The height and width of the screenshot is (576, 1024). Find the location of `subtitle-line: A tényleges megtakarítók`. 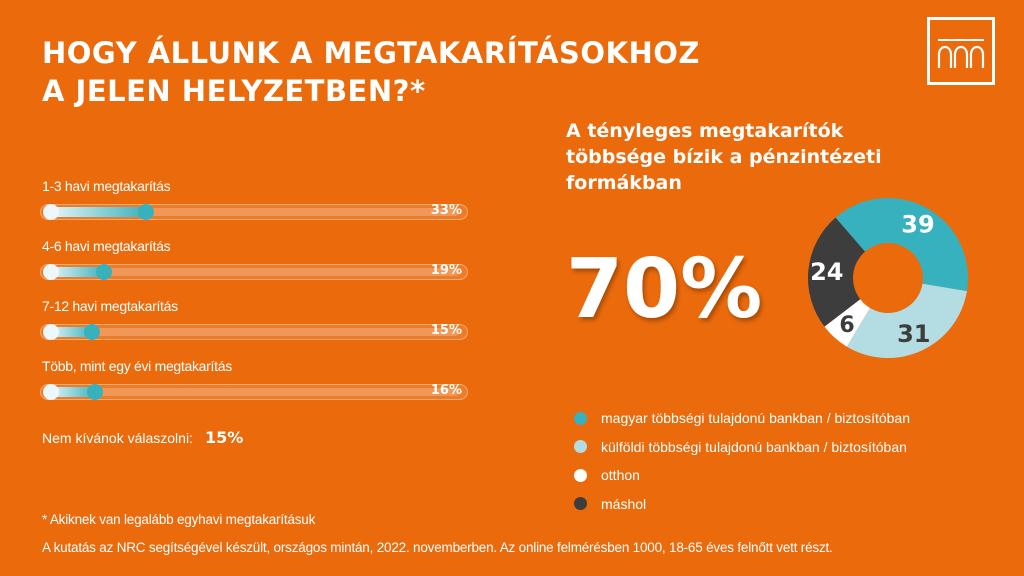

subtitle-line: A tényleges megtakarítók is located at coordinates (705, 131).